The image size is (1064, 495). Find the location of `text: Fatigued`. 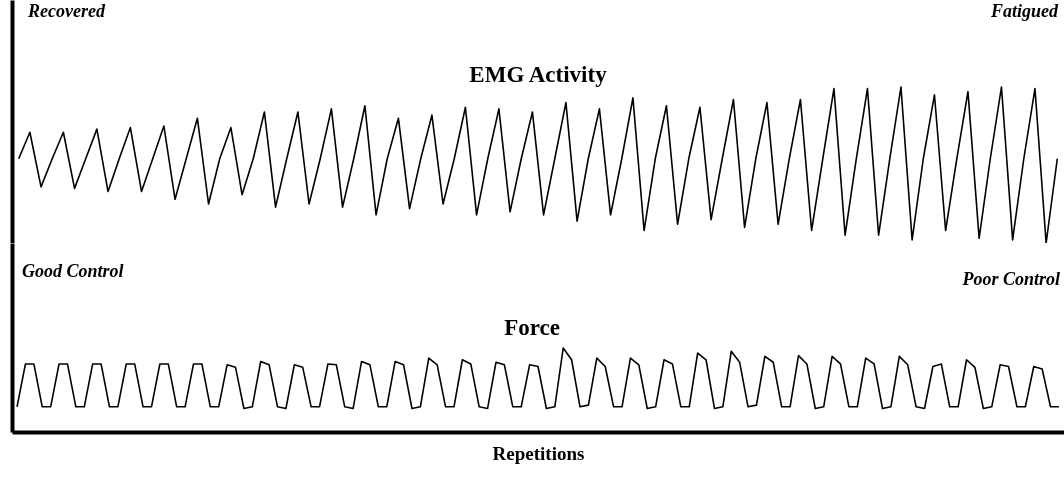

text: Fatigued is located at coordinates (1024, 11).